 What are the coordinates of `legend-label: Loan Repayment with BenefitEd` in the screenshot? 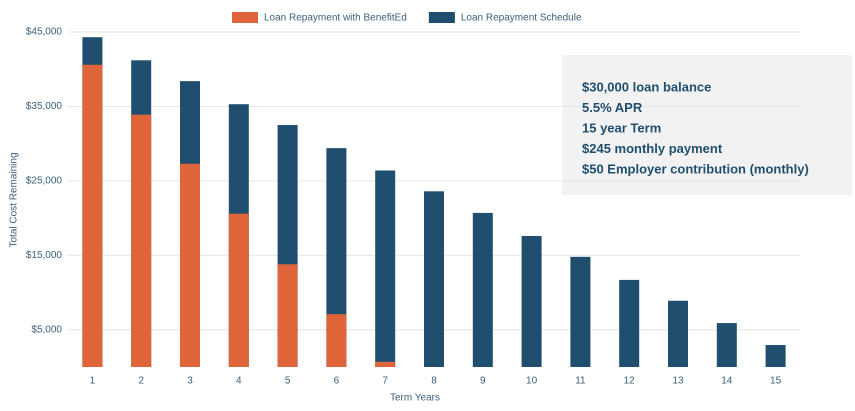 It's located at (335, 18).